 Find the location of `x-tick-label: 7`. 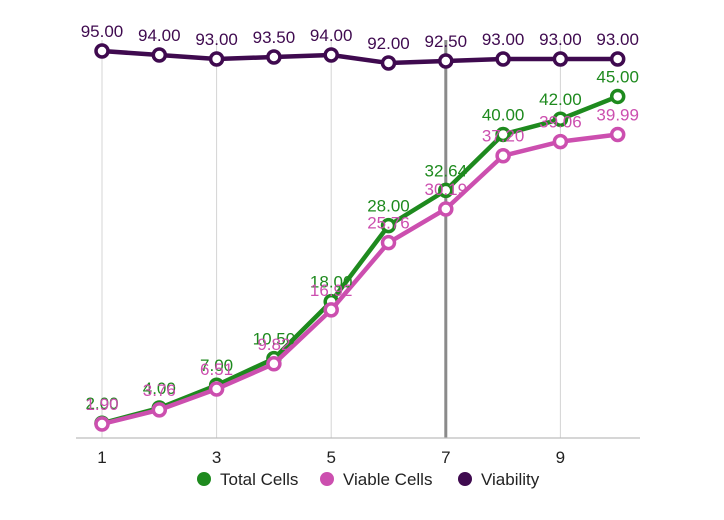

x-tick-label: 7 is located at coordinates (445, 457).